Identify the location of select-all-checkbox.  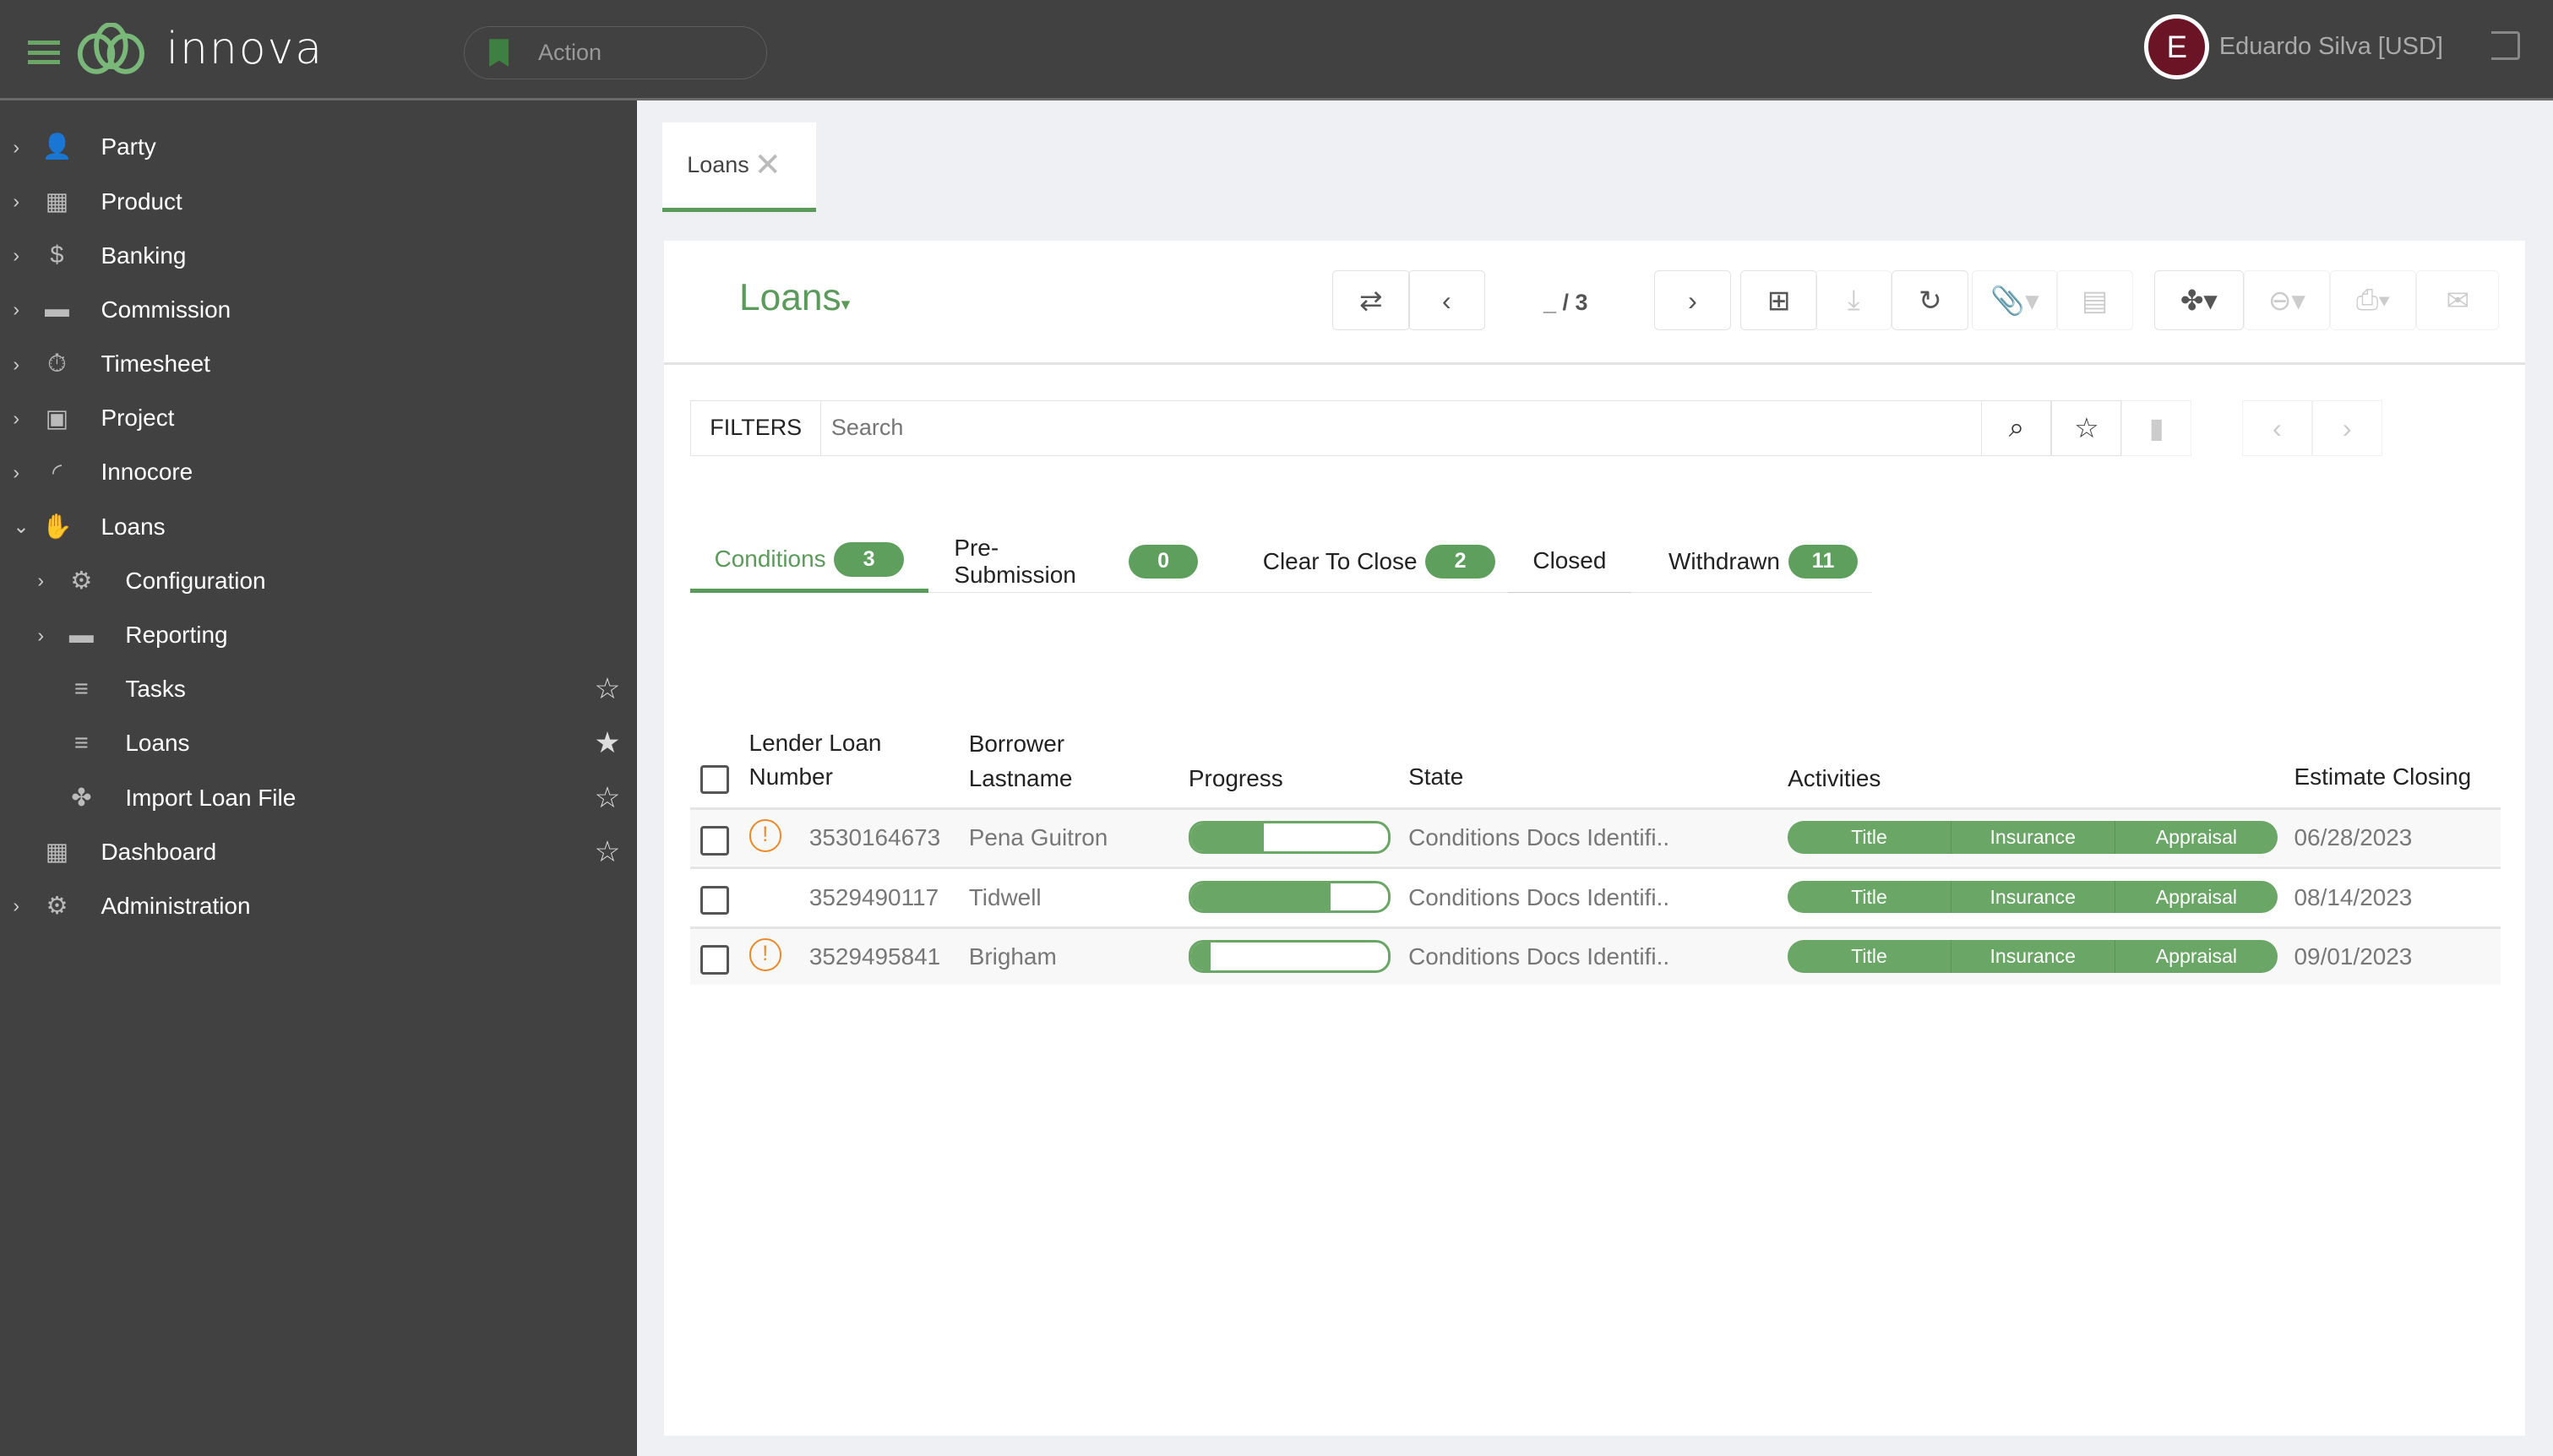
(714, 779).